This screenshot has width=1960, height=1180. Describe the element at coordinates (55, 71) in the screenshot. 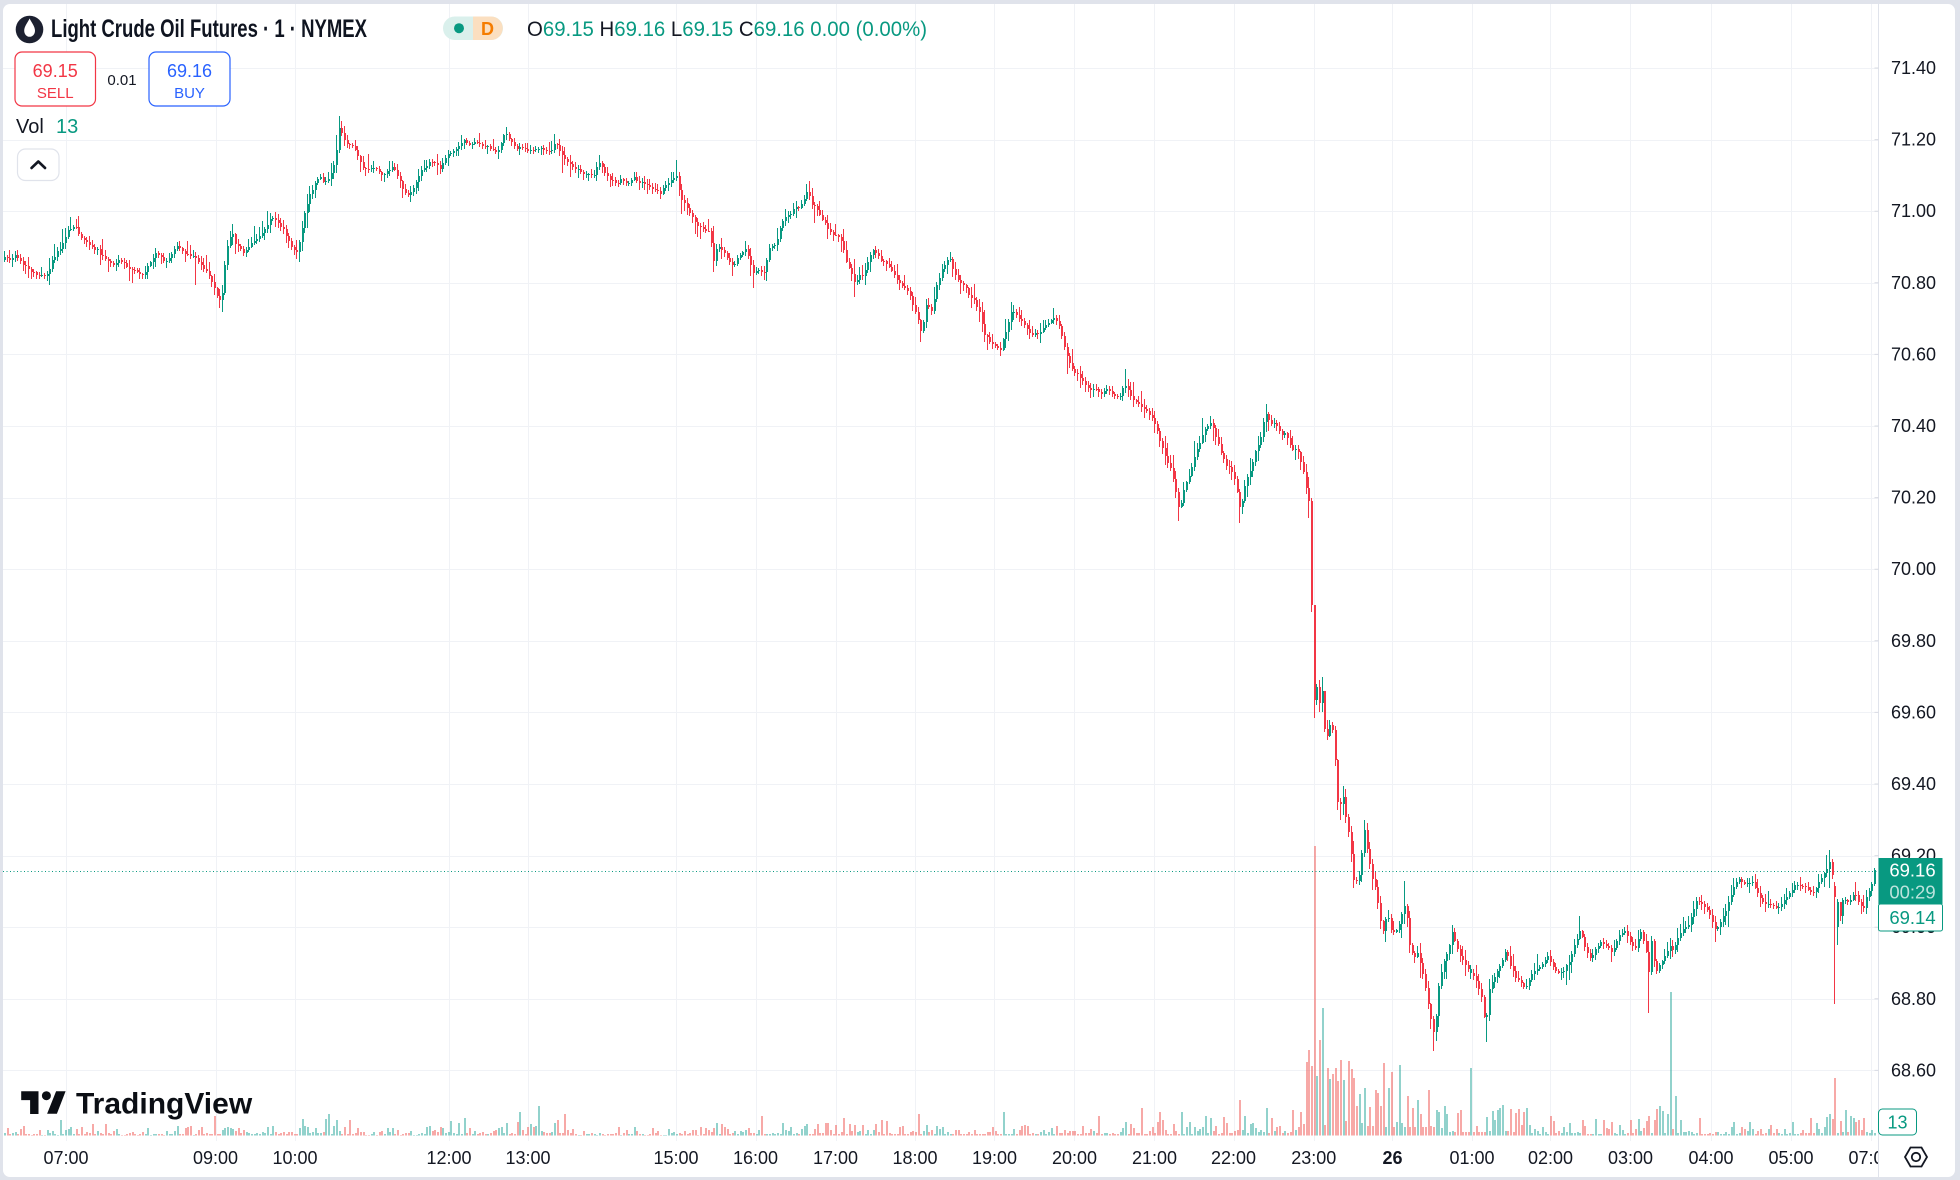

I see `svg-text: 69.15` at that location.